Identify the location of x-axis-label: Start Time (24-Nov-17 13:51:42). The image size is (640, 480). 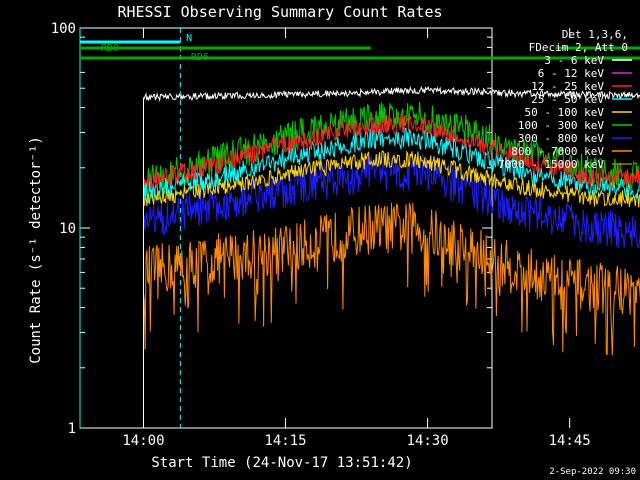
(281, 463).